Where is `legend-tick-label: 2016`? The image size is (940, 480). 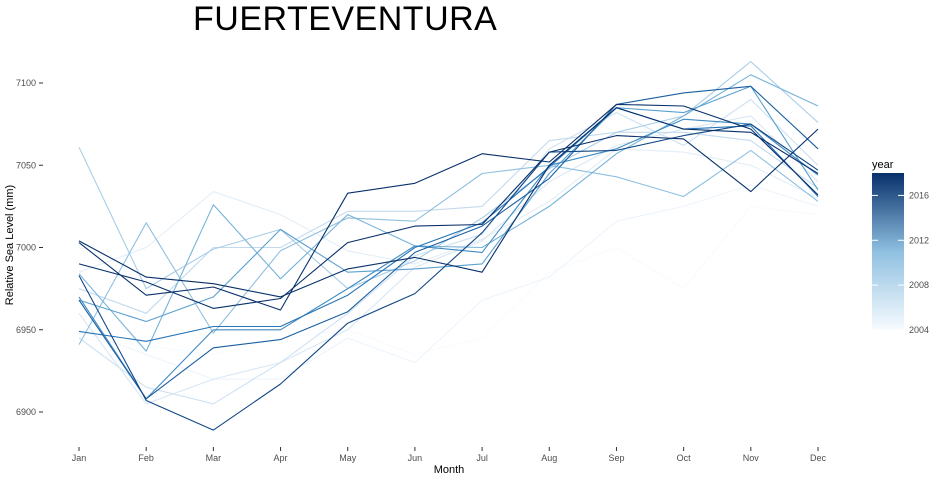
legend-tick-label: 2016 is located at coordinates (919, 195).